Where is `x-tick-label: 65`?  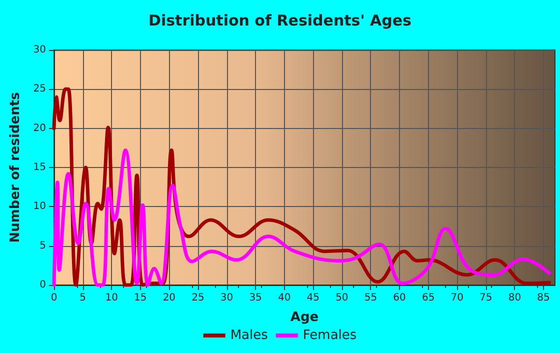 x-tick-label: 65 is located at coordinates (428, 298).